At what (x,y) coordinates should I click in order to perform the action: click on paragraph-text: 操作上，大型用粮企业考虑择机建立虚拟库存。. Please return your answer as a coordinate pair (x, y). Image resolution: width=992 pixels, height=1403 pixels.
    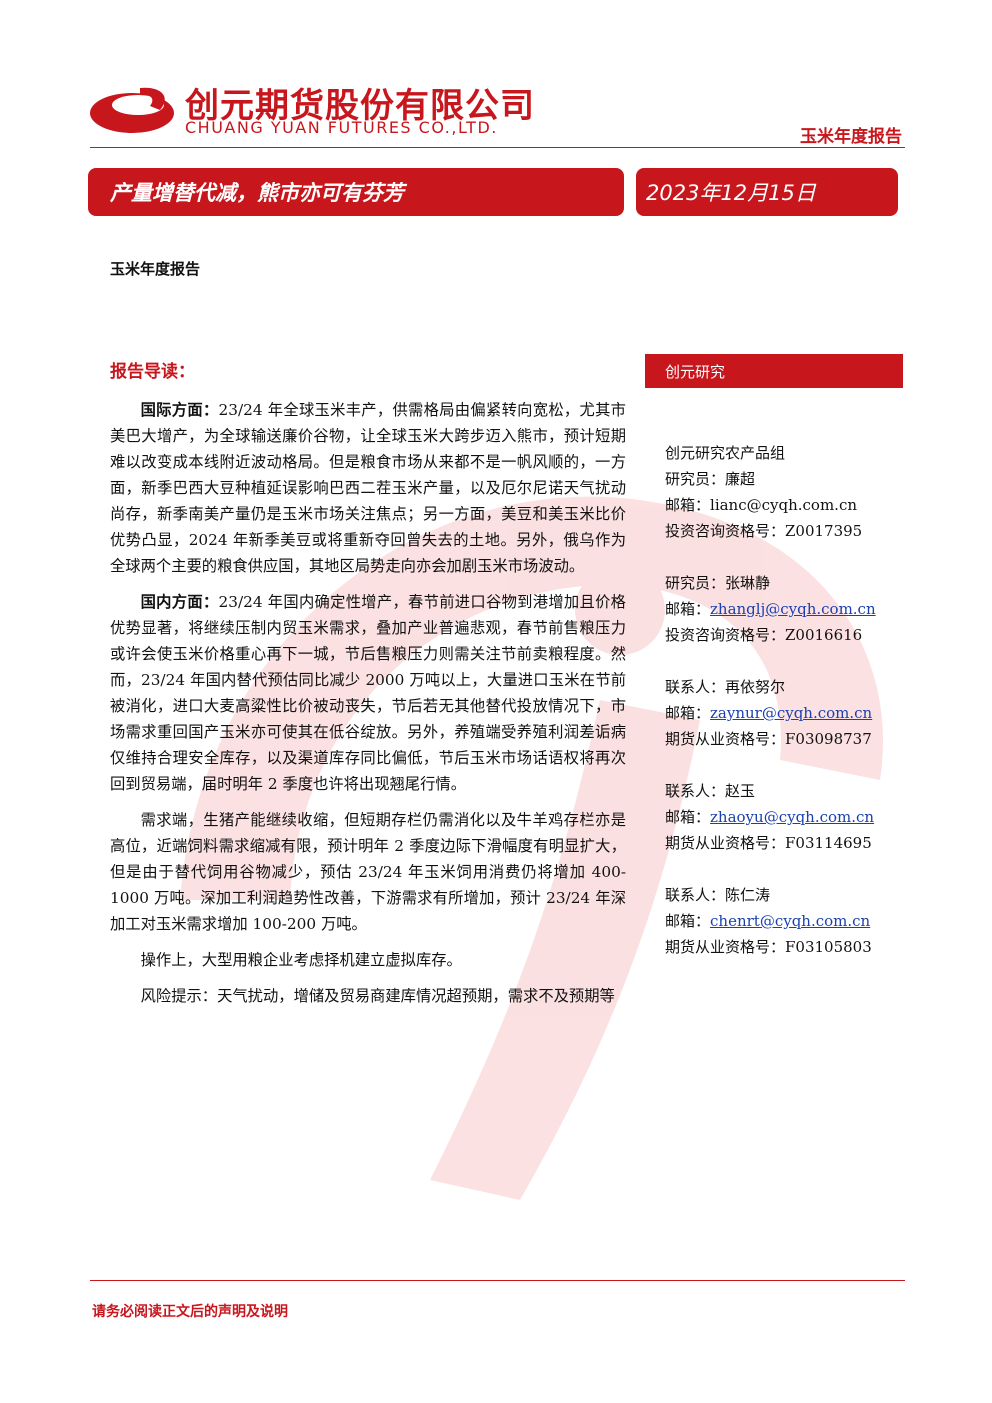
    Looking at the image, I should click on (301, 960).